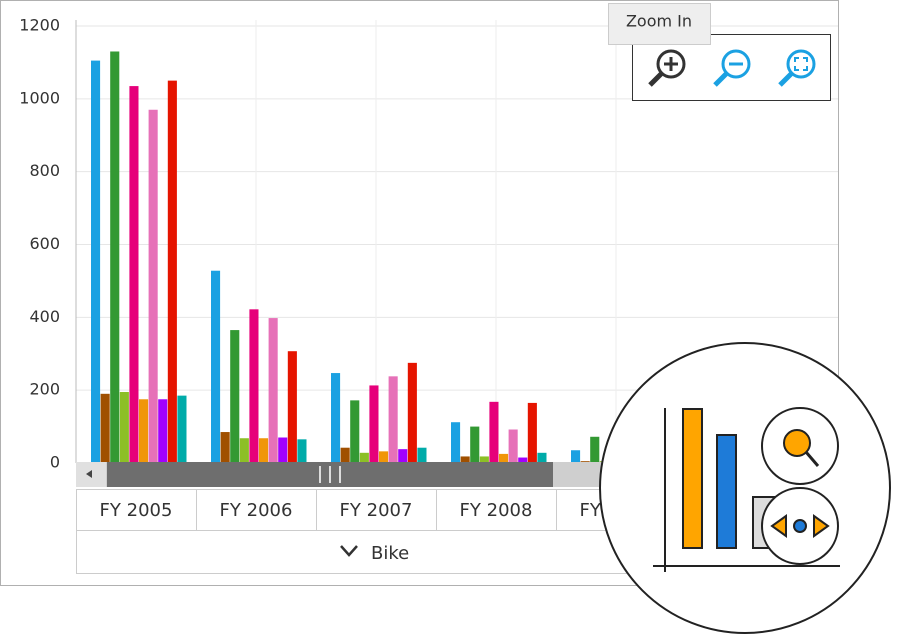 Image resolution: width=900 pixels, height=640 pixels. Describe the element at coordinates (55, 462) in the screenshot. I see `y-tick-label: 0` at that location.